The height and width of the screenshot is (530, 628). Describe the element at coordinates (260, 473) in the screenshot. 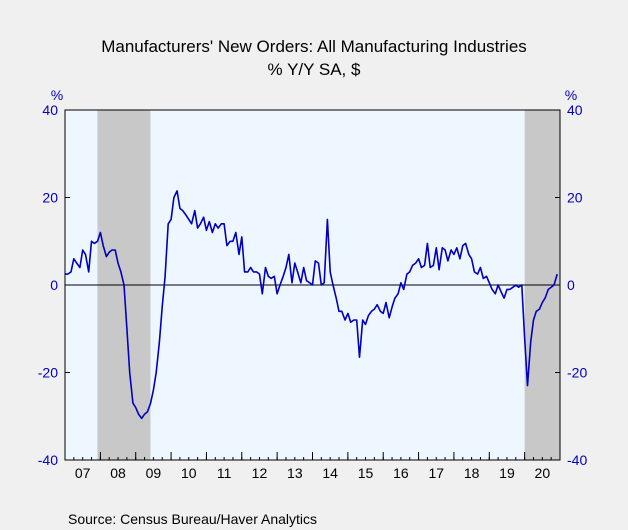

I see `x-tick-label: 12` at that location.